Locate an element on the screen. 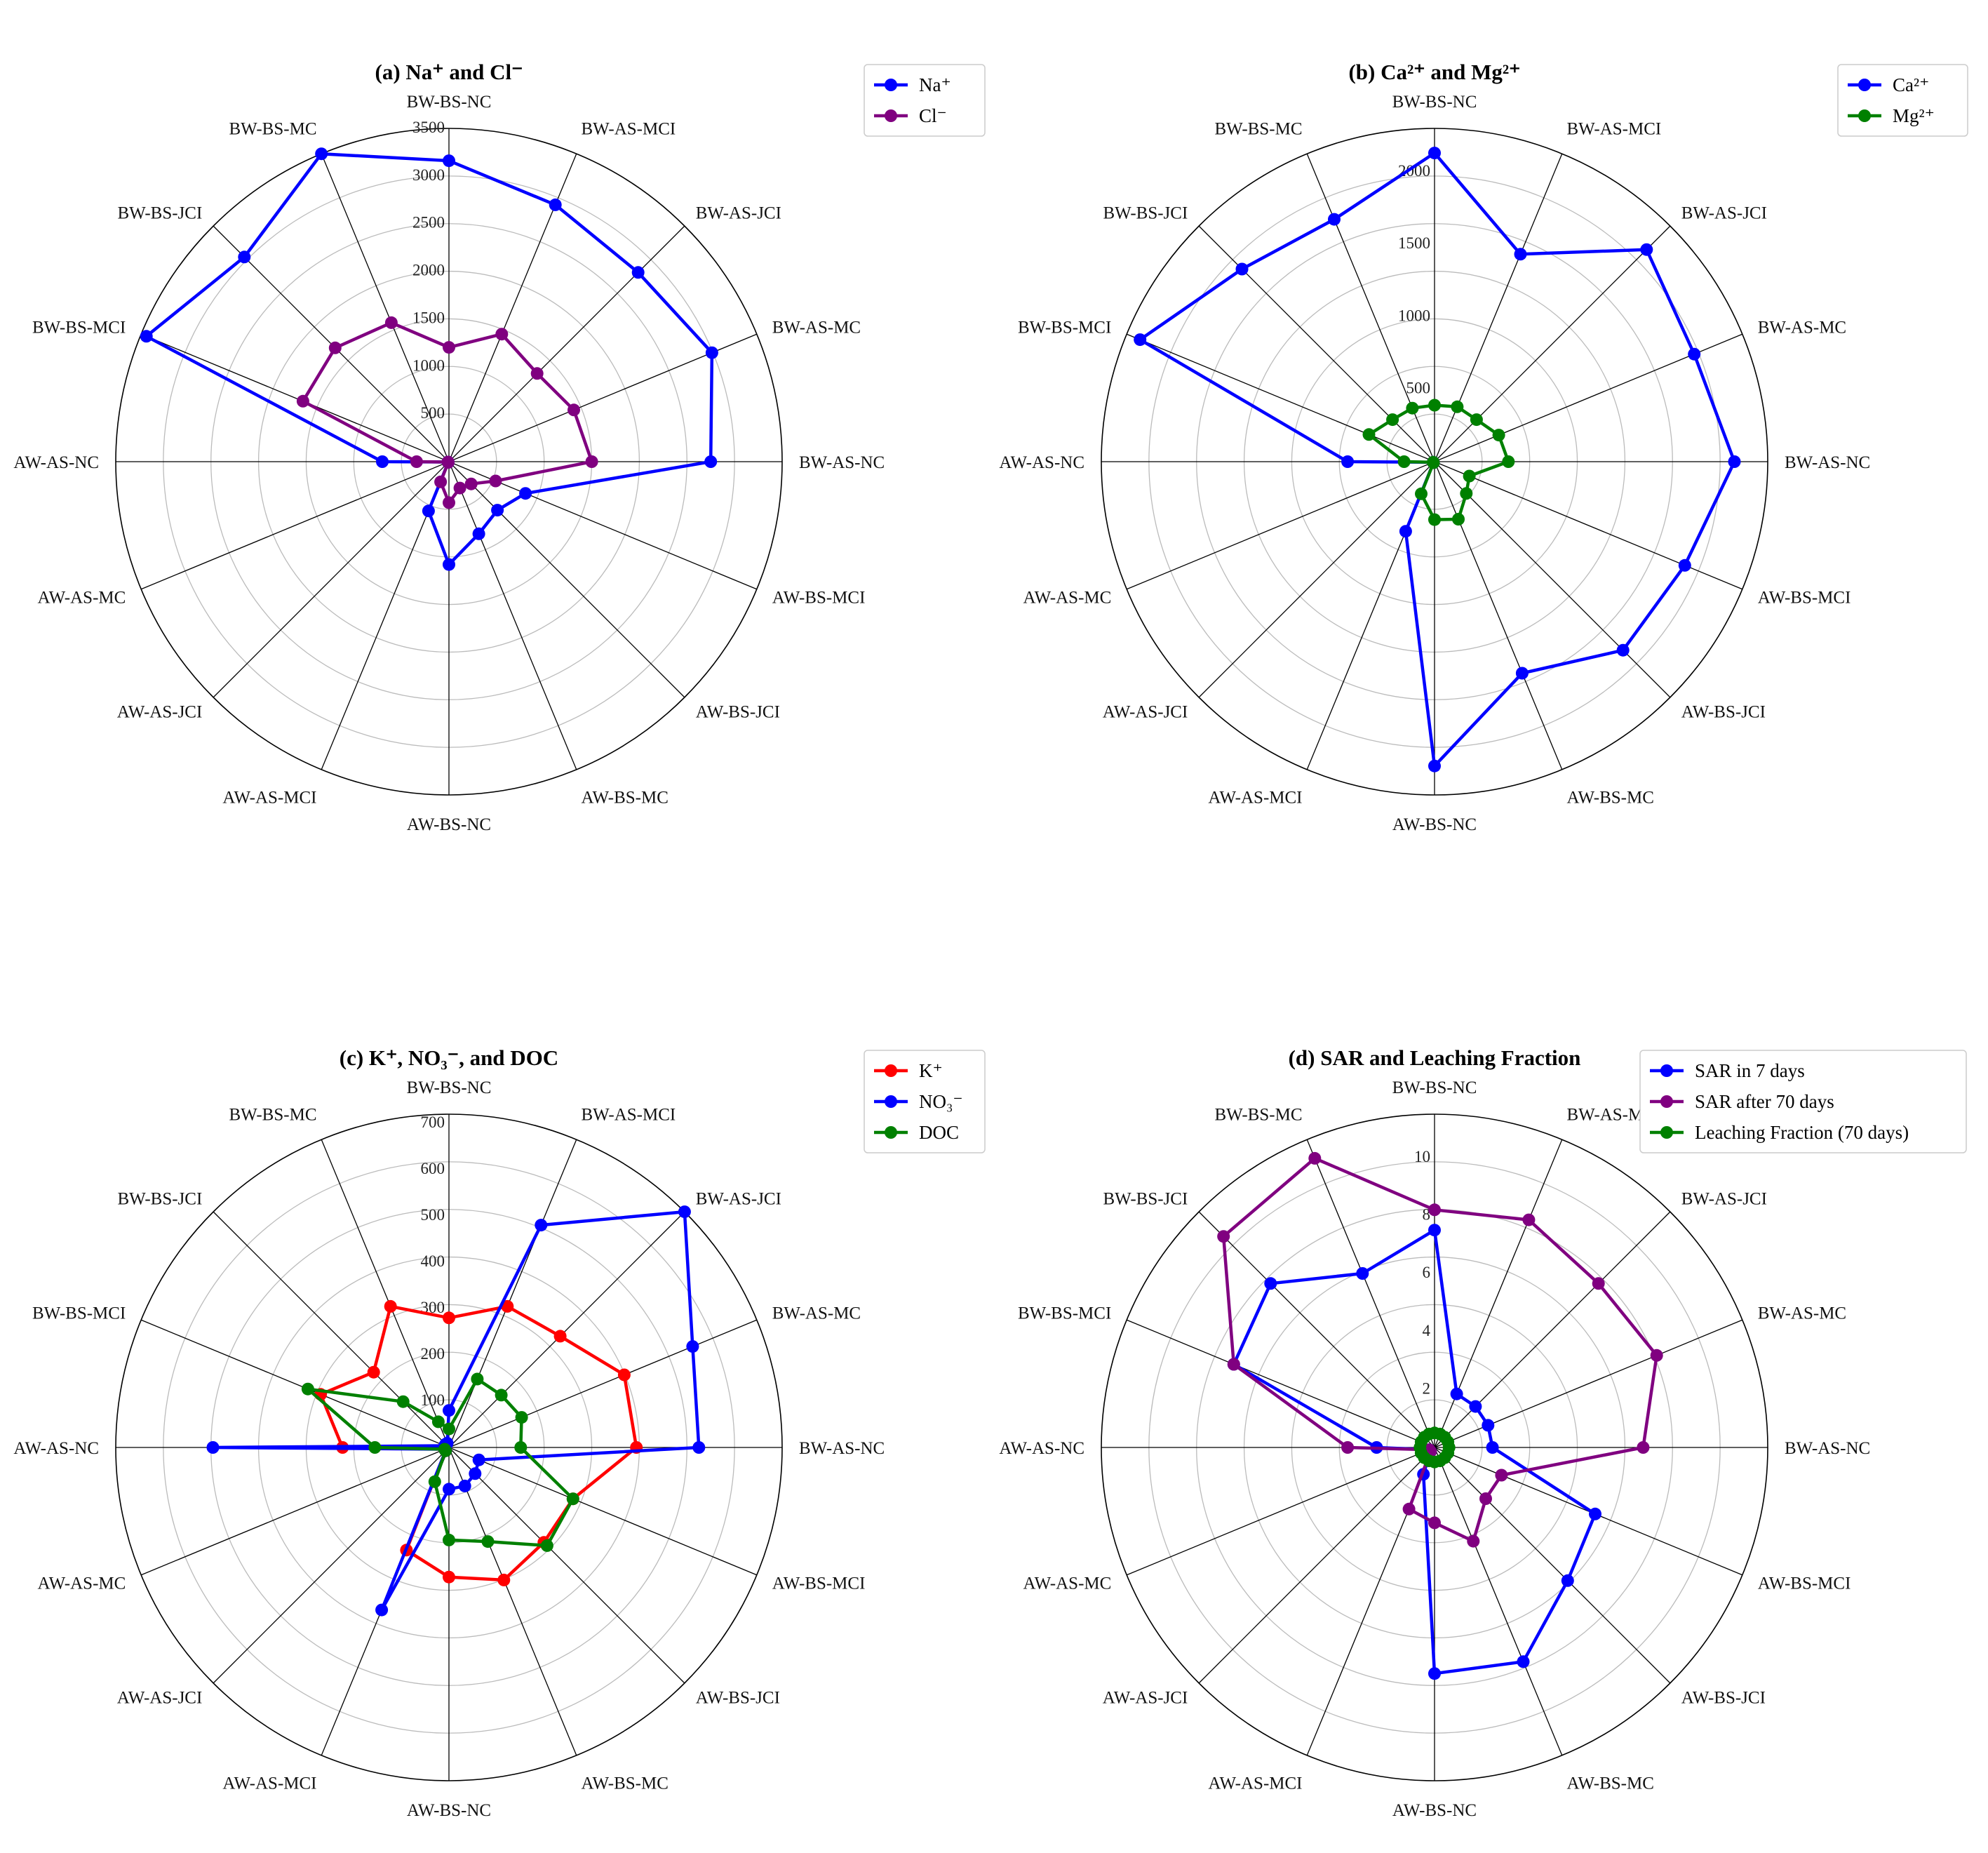  radial-tick-label: 1500 is located at coordinates (1414, 243).